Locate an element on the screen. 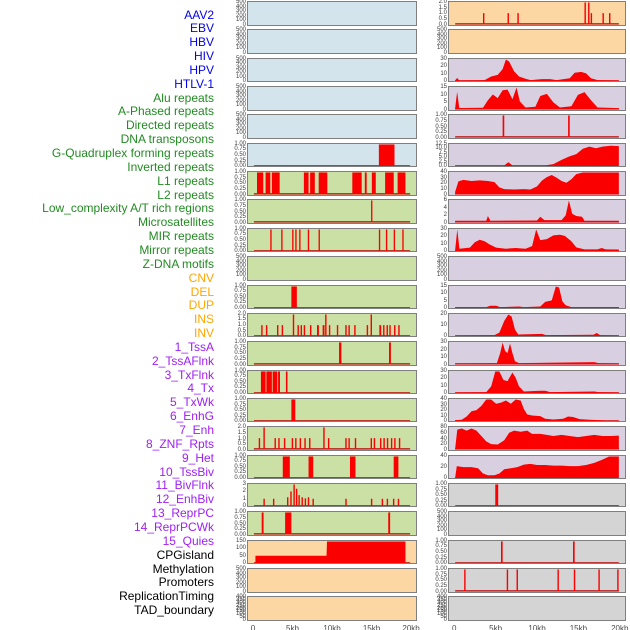 The width and height of the screenshot is (630, 630). track-panel-7-enh: 30 20 10 0 is located at coordinates (533, 240).